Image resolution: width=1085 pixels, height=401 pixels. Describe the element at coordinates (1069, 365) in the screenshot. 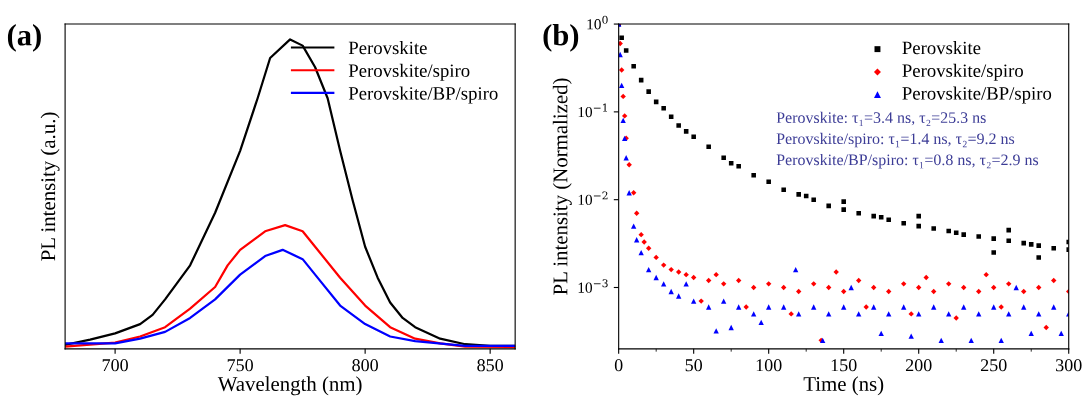

I see `x-tick-label: 300` at that location.